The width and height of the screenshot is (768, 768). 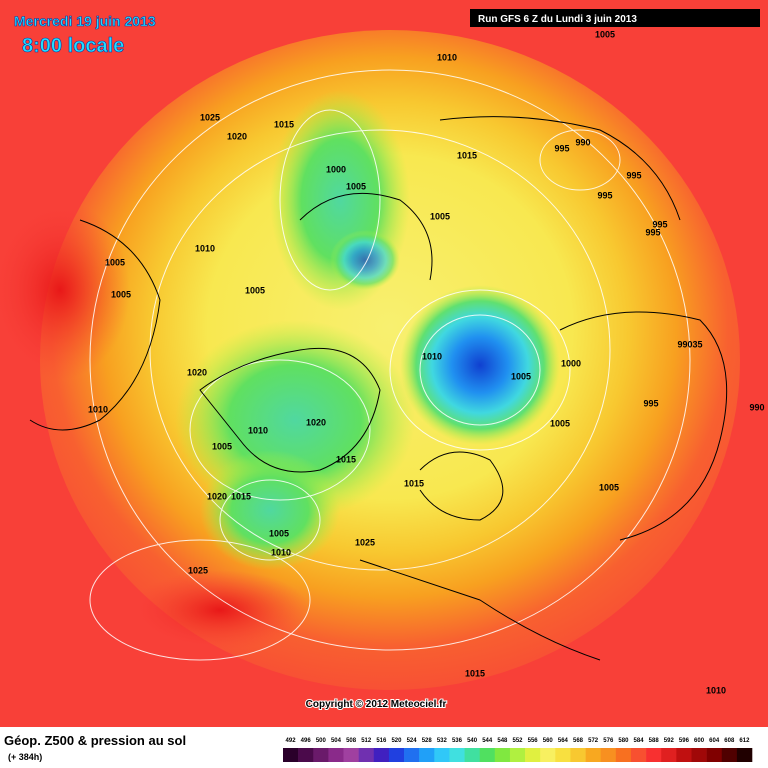 What do you see at coordinates (321, 741) in the screenshot?
I see `scale-label: 500` at bounding box center [321, 741].